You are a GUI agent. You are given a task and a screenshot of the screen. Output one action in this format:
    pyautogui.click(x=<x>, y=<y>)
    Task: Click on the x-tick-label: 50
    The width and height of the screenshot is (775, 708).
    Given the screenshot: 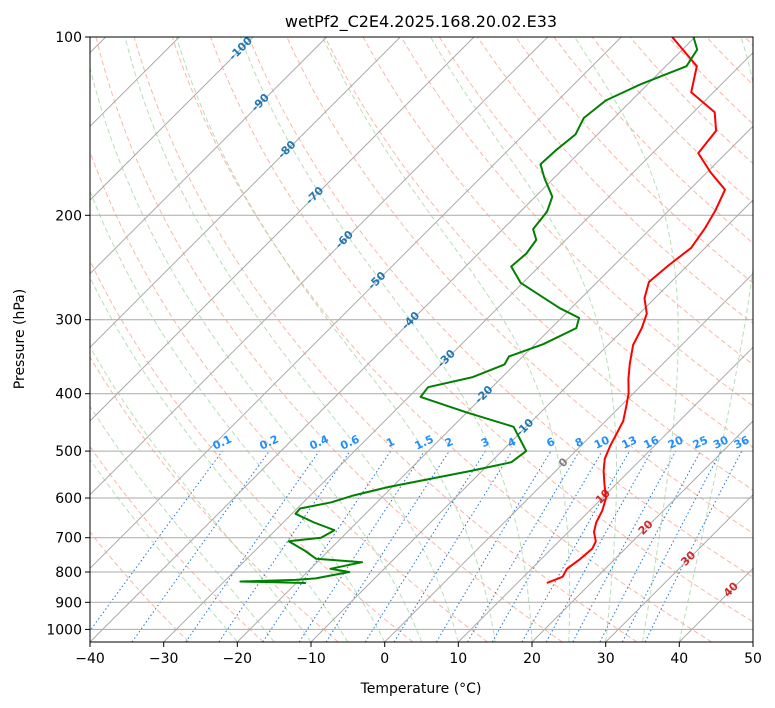 What is the action you would take?
    pyautogui.click(x=753, y=659)
    